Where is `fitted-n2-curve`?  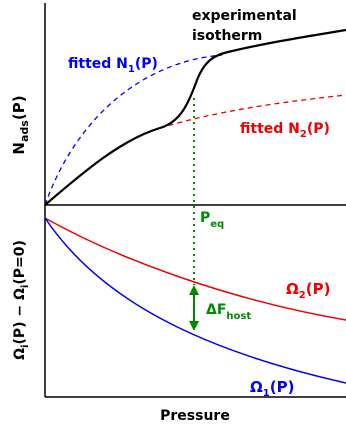
fitted-n2-curve is located at coordinates (252, 111).